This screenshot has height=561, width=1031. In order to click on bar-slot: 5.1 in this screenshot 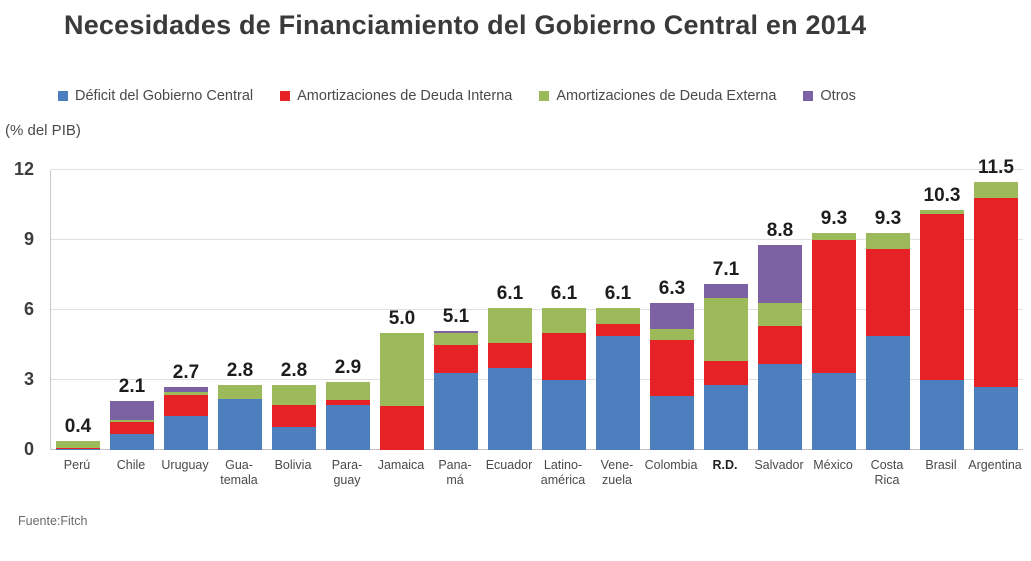, I will do `click(456, 310)`.